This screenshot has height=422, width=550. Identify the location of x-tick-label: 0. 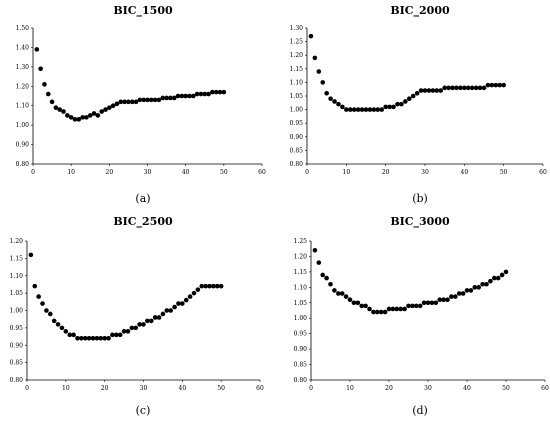
(33, 172).